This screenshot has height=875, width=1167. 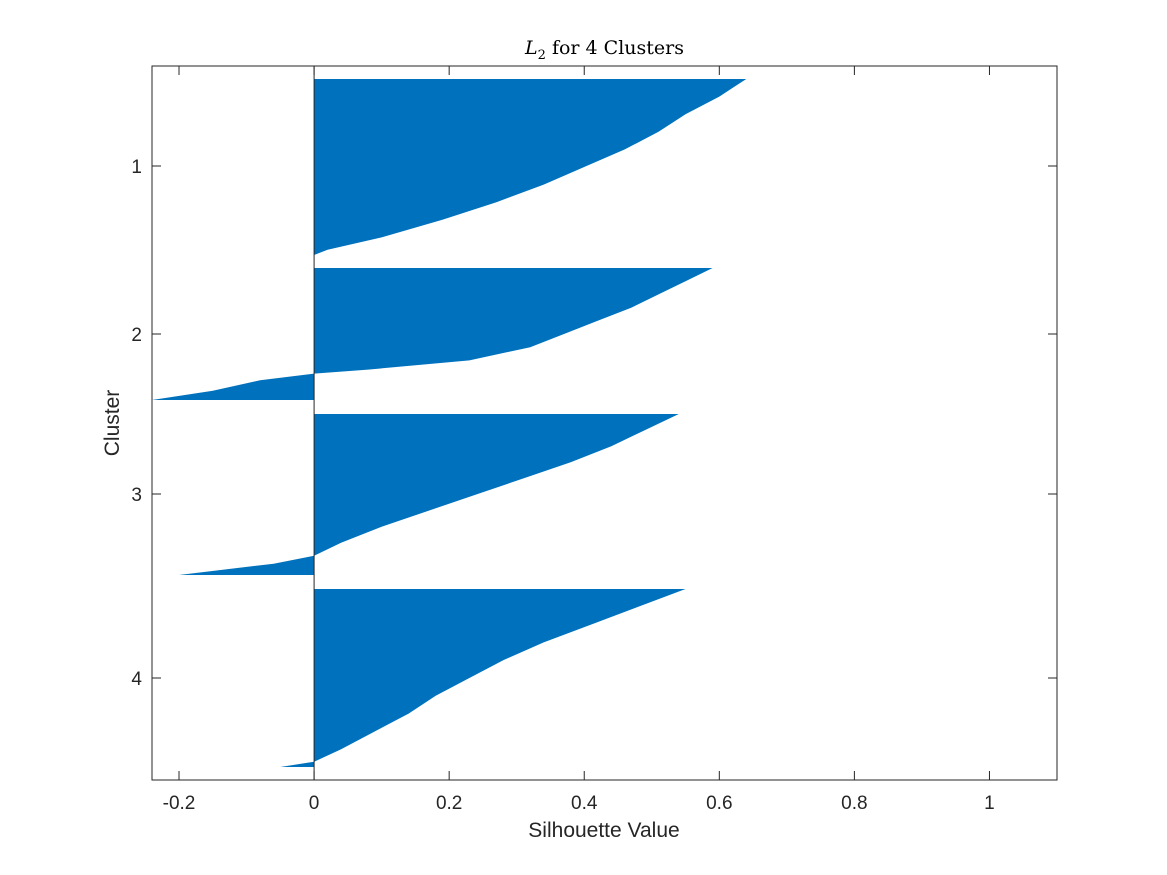 What do you see at coordinates (603, 830) in the screenshot?
I see `x-axis-label: Silhouette Value` at bounding box center [603, 830].